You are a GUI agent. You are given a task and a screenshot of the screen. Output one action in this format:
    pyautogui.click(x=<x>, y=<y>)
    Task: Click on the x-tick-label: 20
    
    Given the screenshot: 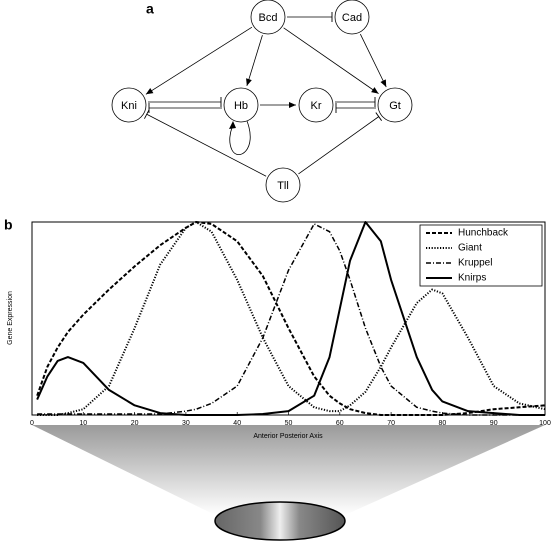 What is the action you would take?
    pyautogui.click(x=135, y=423)
    